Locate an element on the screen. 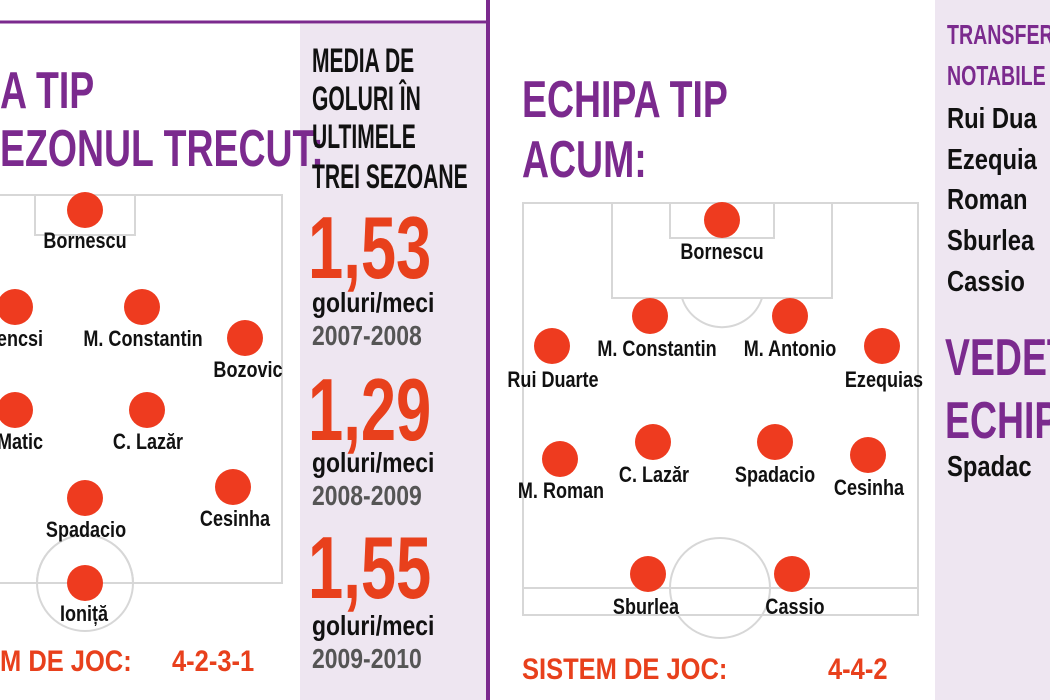  goals-title: ULTIMELE is located at coordinates (364, 136).